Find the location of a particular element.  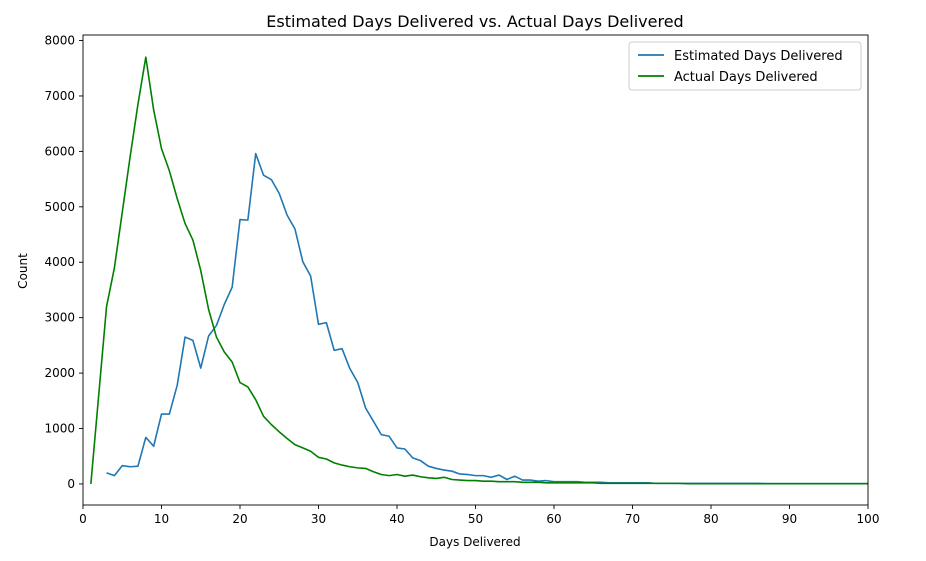

x-tick-label: 10 is located at coordinates (161, 519).